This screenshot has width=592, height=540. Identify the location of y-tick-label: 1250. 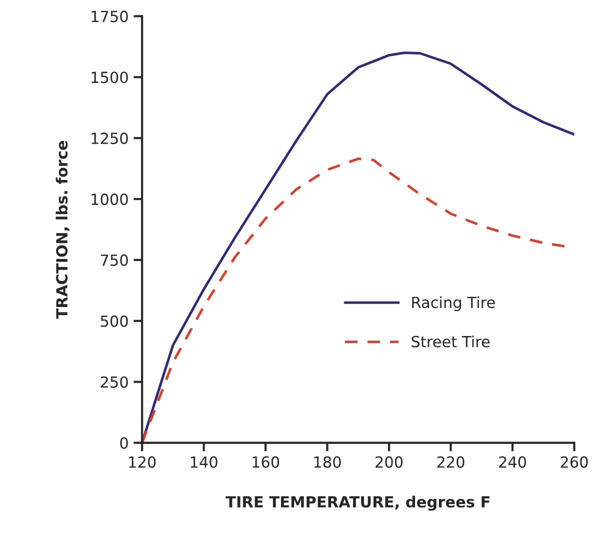
(110, 138).